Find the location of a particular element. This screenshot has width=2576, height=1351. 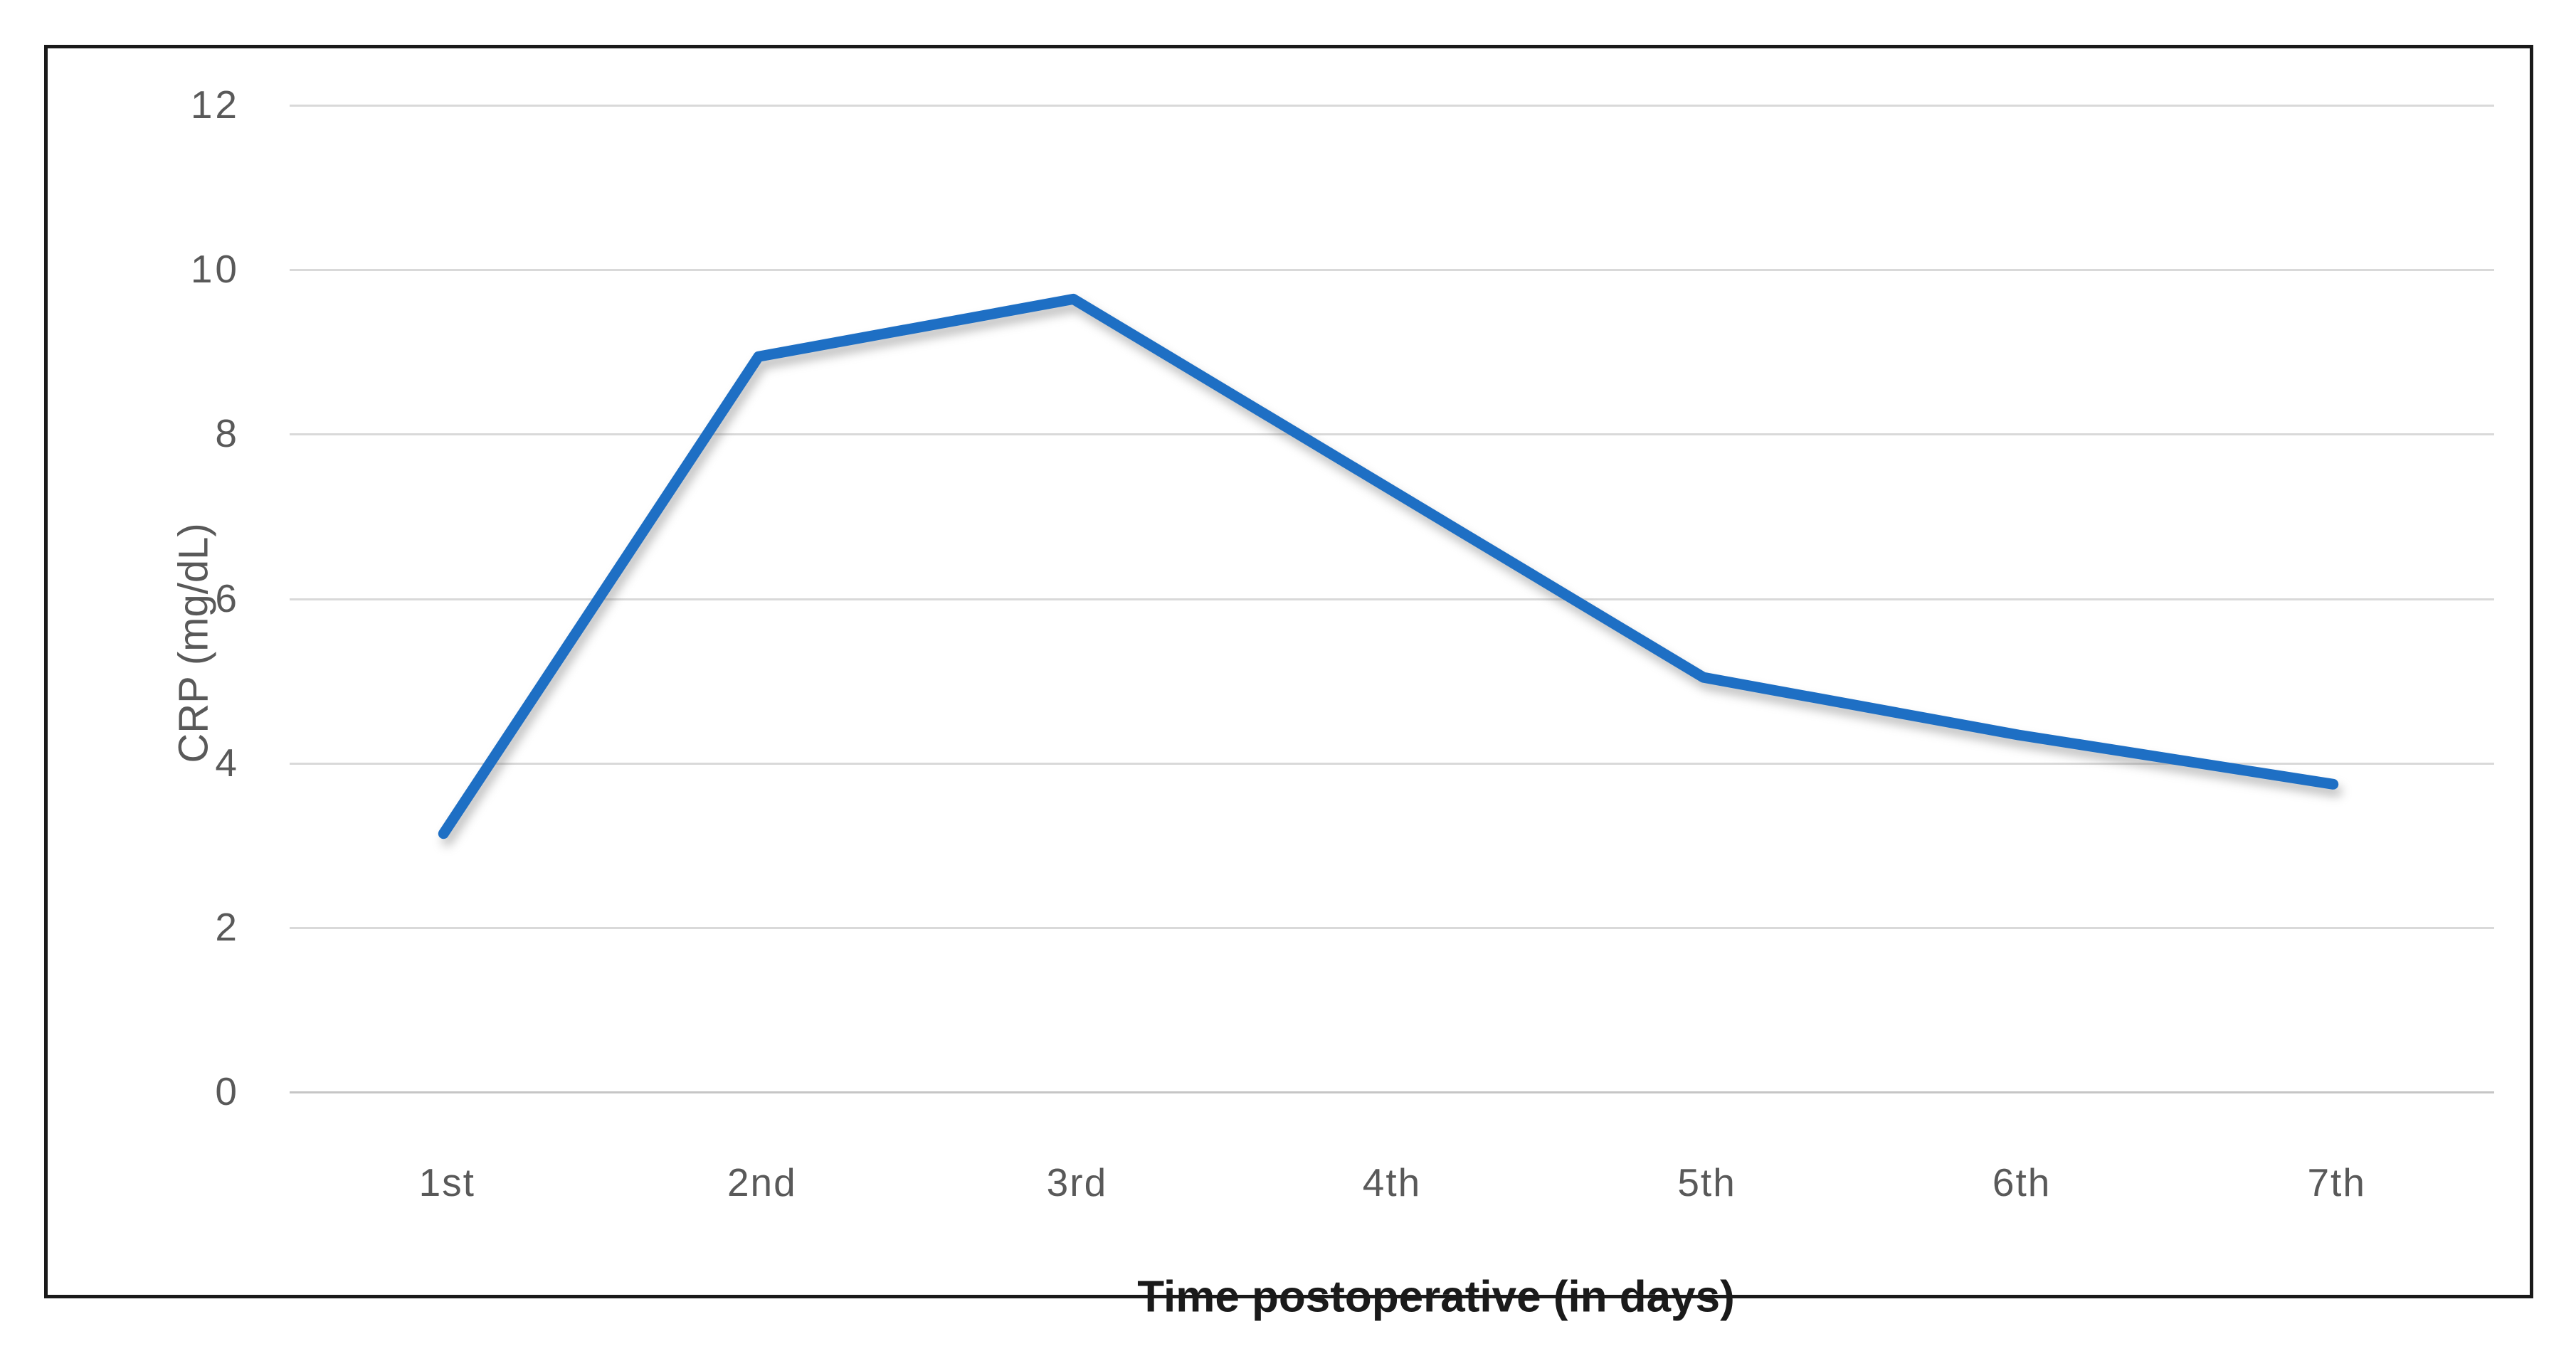

x-tick-label: 5th is located at coordinates (1706, 1182).